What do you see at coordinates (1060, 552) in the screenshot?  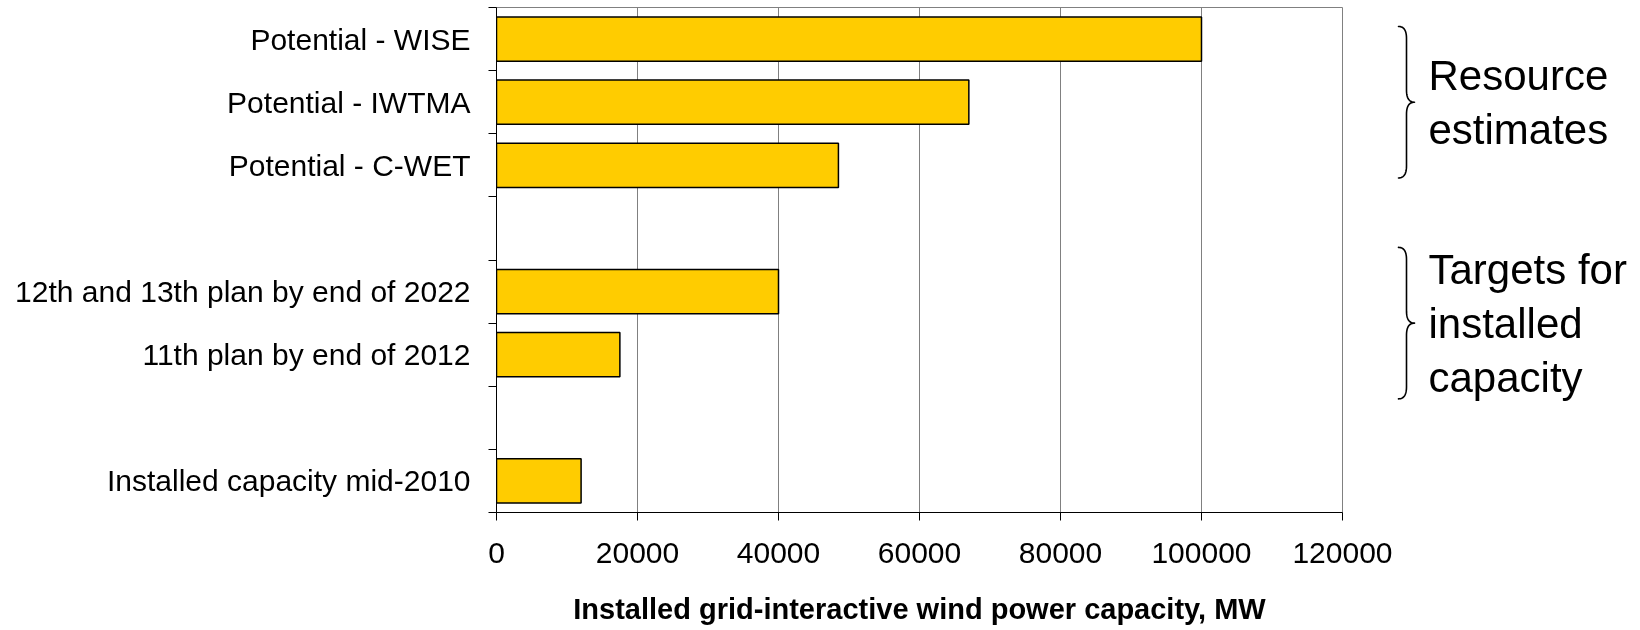 I see `x-tick-label: 80000` at bounding box center [1060, 552].